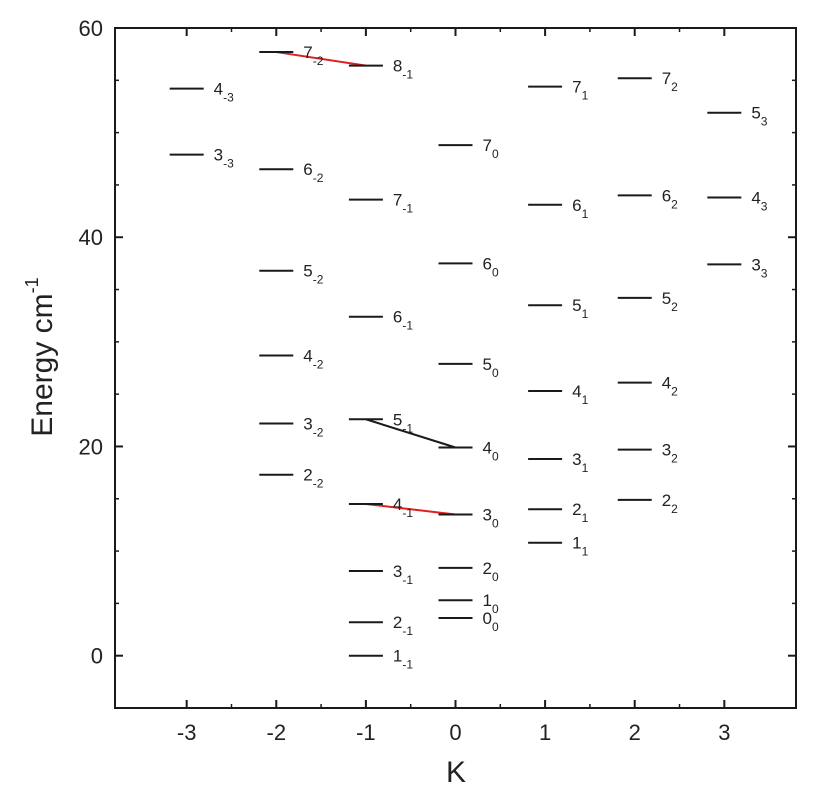  I want to click on energy-level-label: 4-2, so click(313, 358).